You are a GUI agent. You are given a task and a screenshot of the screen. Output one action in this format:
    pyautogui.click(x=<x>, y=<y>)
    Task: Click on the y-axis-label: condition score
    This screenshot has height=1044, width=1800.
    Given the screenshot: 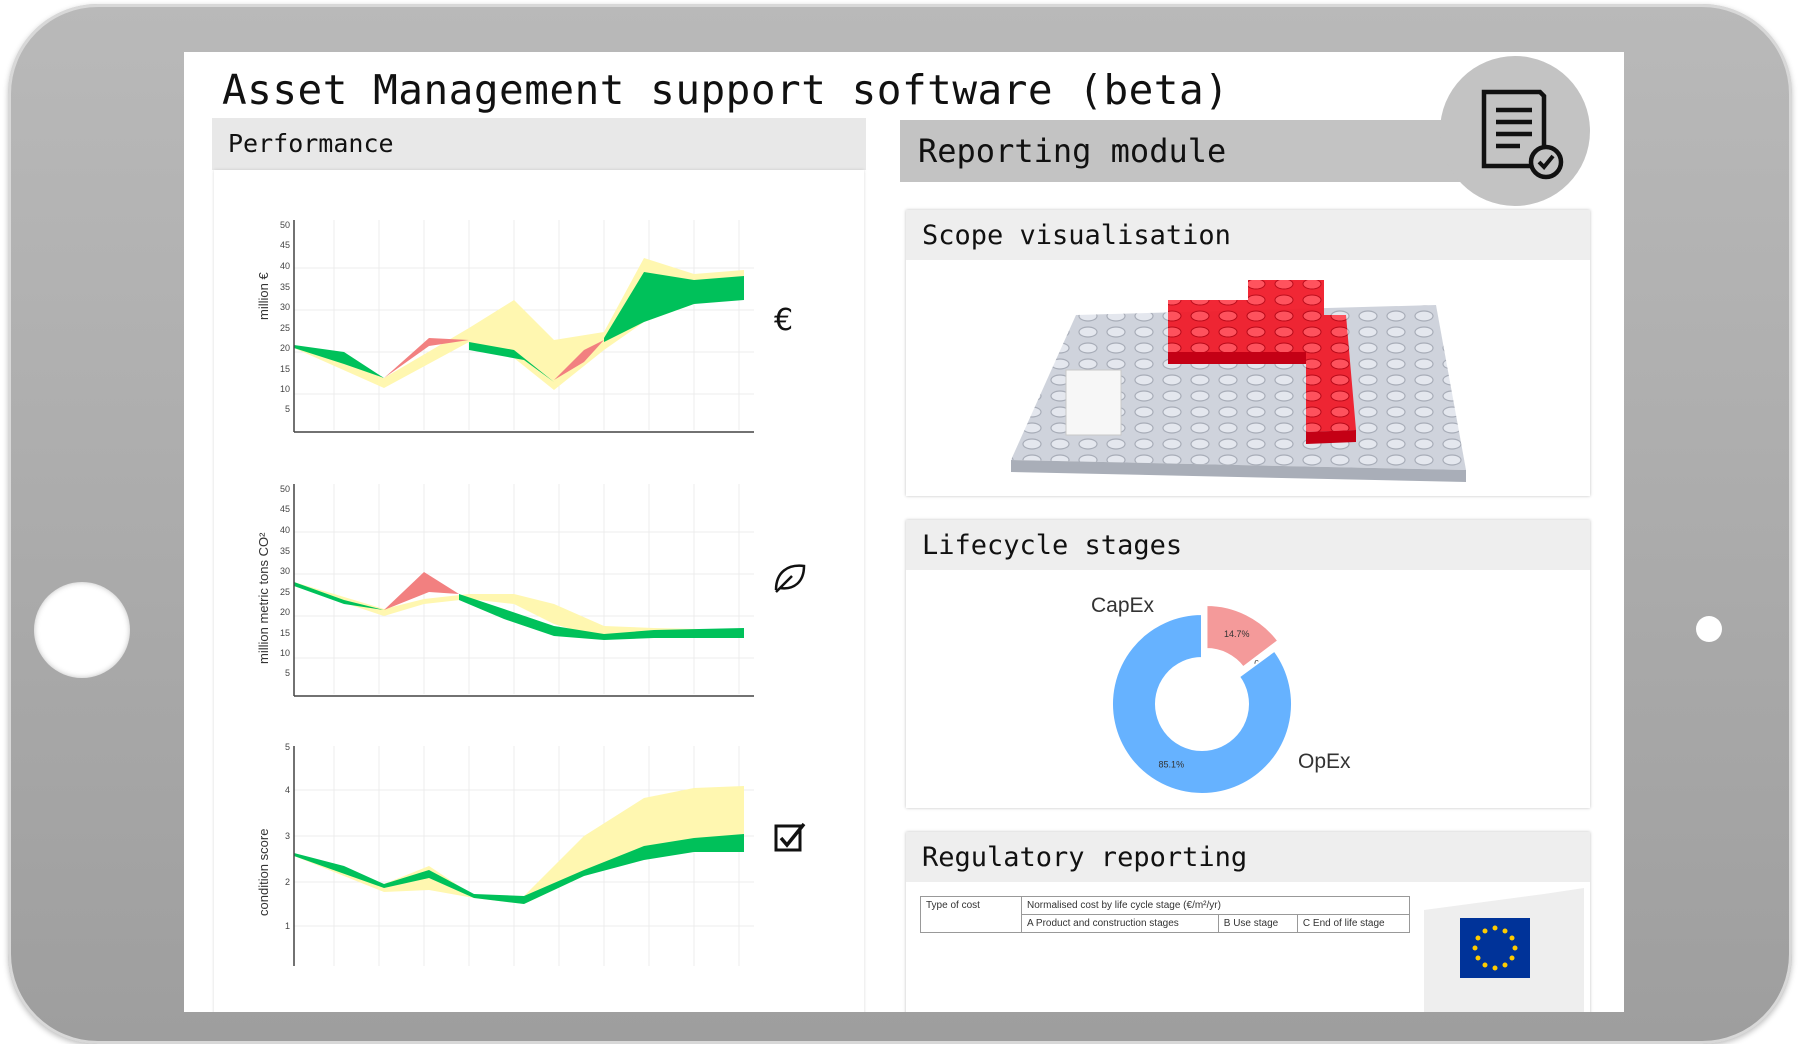 What is the action you would take?
    pyautogui.click(x=263, y=872)
    